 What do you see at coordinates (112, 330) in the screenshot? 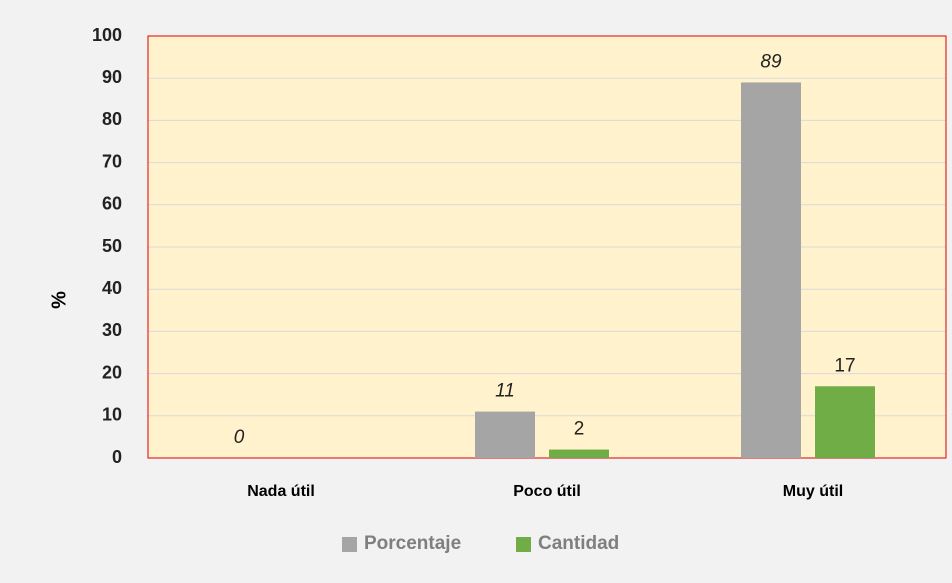
I see `y-tick-label: 30` at bounding box center [112, 330].